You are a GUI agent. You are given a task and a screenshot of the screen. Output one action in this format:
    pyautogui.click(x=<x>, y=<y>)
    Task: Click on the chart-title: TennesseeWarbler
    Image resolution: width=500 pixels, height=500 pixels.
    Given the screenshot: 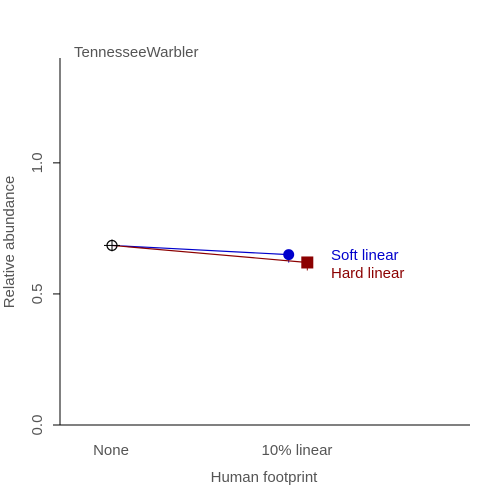 What is the action you would take?
    pyautogui.click(x=136, y=52)
    